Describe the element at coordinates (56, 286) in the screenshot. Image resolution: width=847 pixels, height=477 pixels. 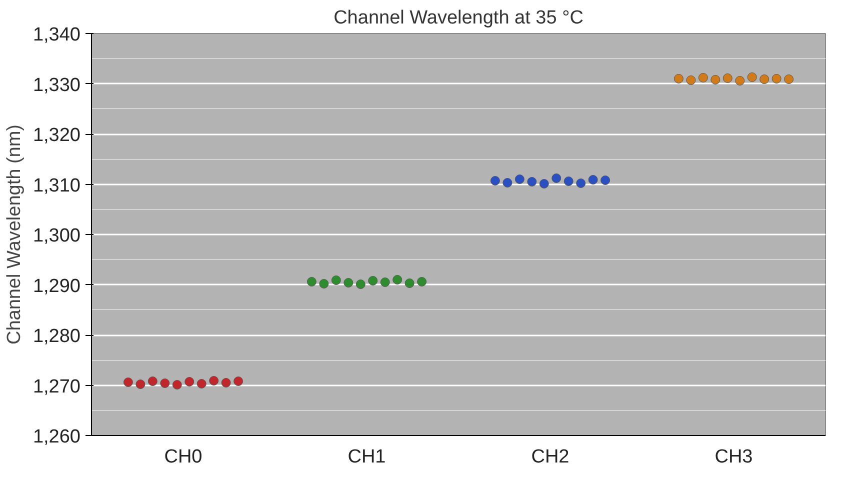
I see `y-tick-label: 1,290` at that location.